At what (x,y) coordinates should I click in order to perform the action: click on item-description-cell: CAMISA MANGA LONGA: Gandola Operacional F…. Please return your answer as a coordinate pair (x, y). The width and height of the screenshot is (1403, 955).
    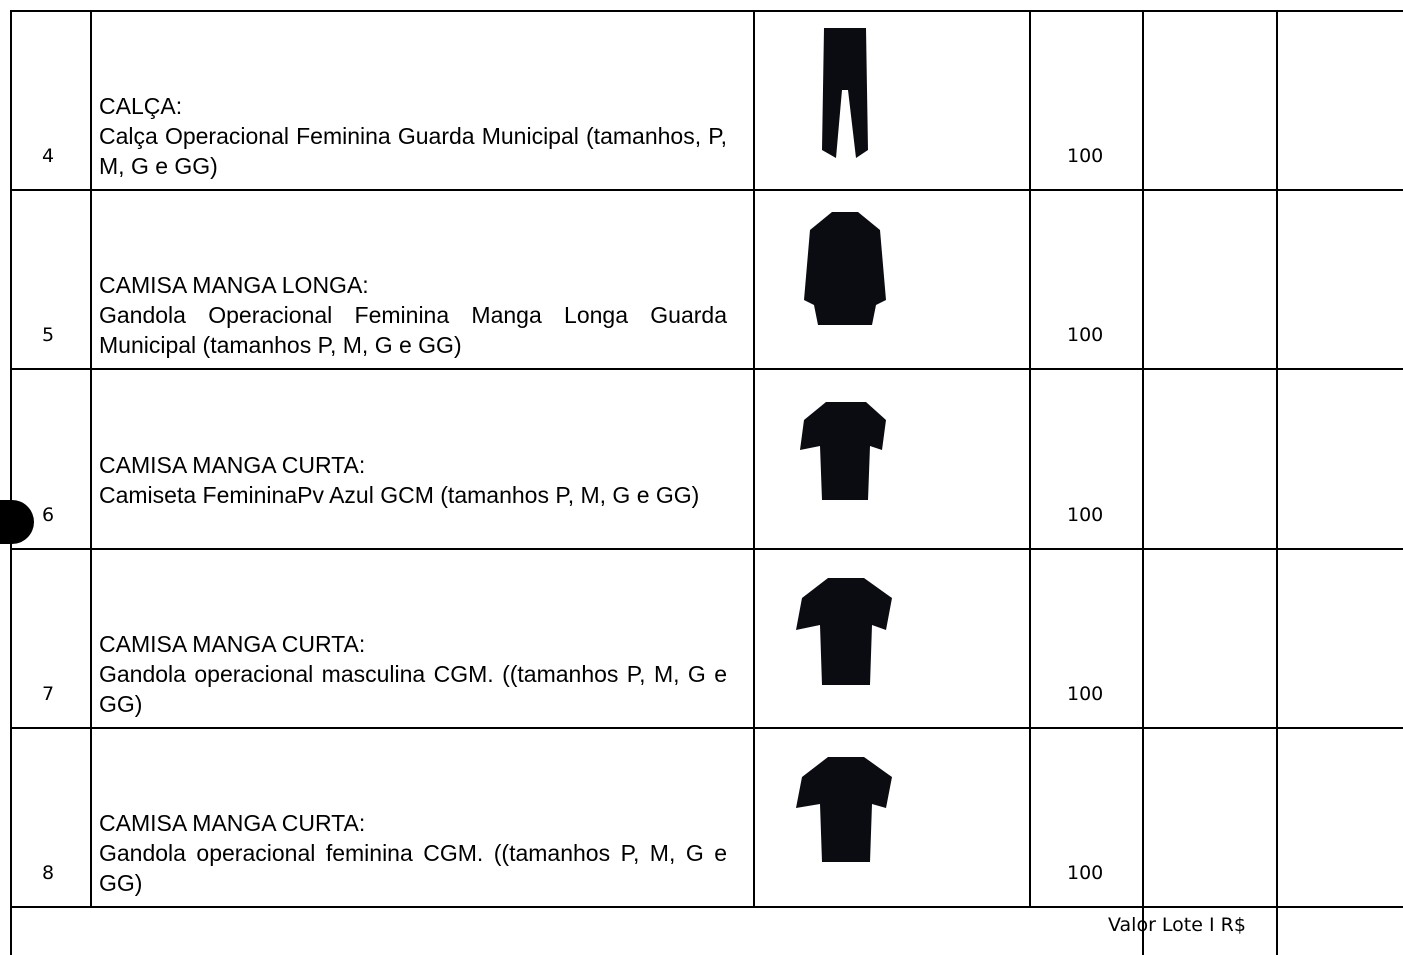
    Looking at the image, I should click on (413, 315).